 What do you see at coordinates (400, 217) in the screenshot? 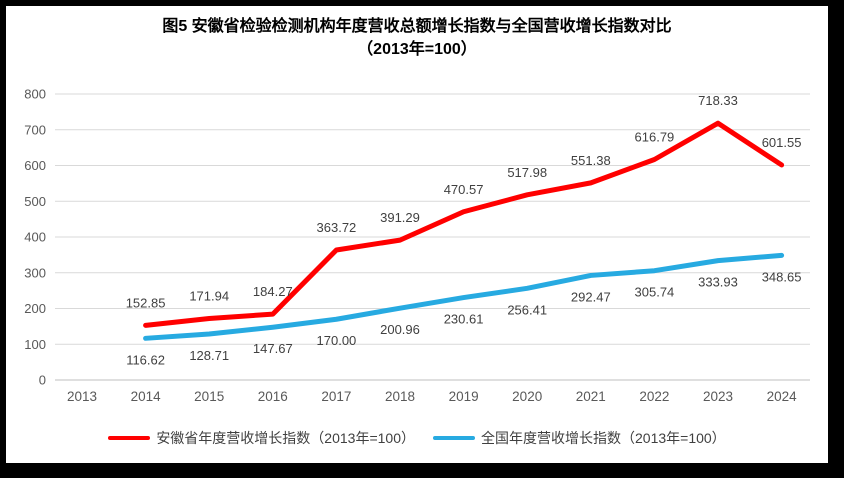
I see `data-label-series-0: 391.29` at bounding box center [400, 217].